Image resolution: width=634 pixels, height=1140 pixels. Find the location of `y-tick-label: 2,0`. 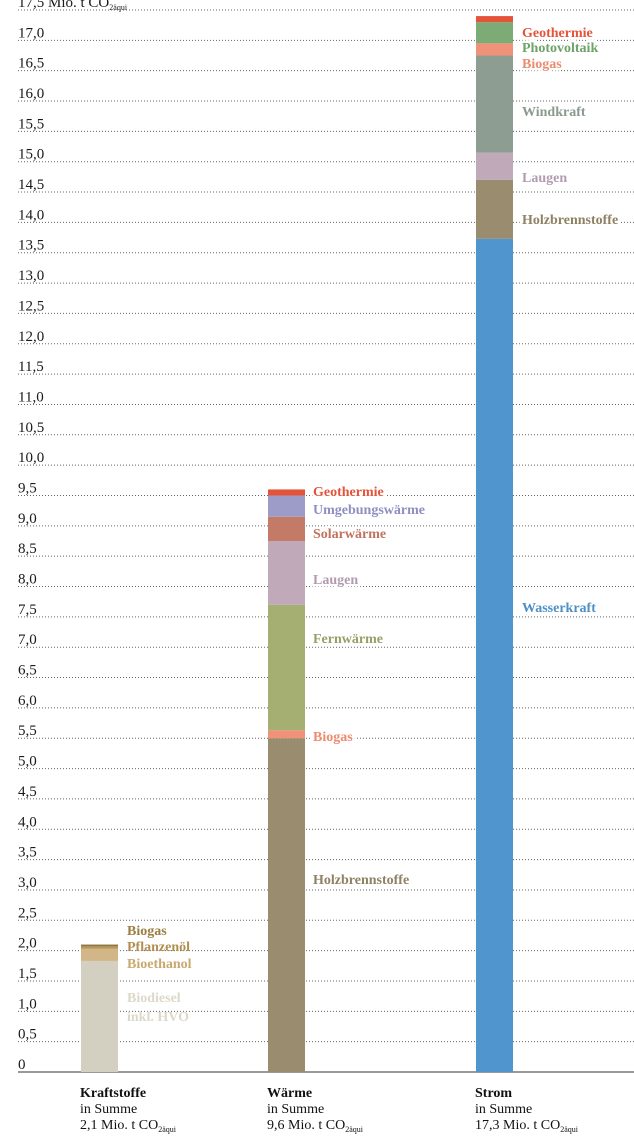

y-tick-label: 2,0 is located at coordinates (27, 944).